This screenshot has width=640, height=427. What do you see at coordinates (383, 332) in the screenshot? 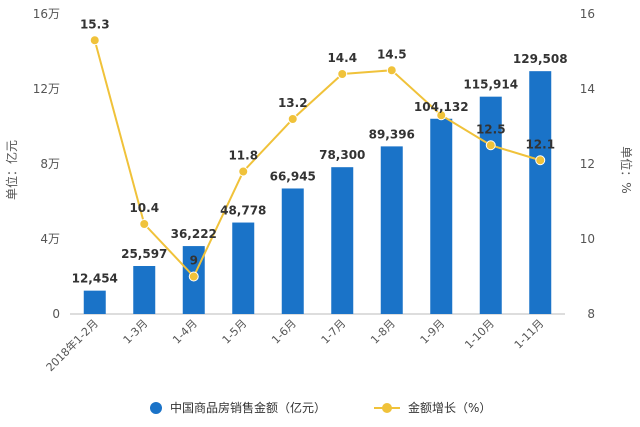
I see `x-tick-label: 1-8月` at bounding box center [383, 332].